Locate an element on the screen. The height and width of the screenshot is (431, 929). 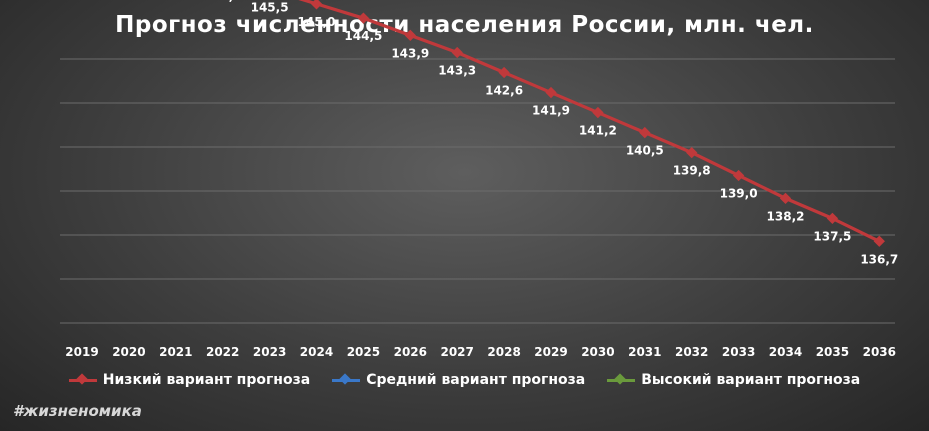
data-label-low: 141,9 is located at coordinates (551, 111).